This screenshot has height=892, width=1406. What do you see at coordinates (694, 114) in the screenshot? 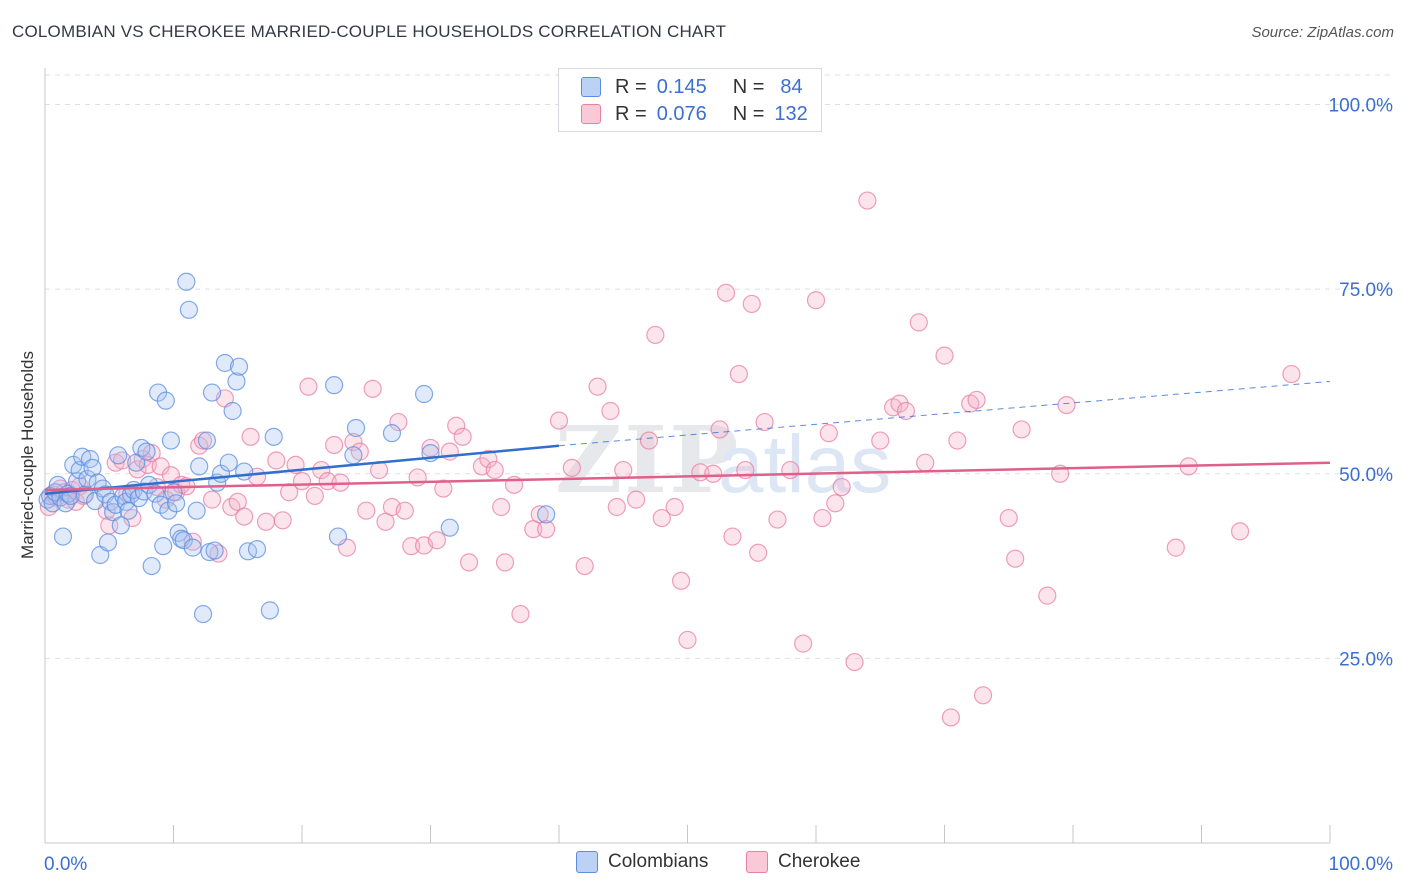
I see `legend-row-cherokee: R = 0.076 N = 132` at bounding box center [694, 114].